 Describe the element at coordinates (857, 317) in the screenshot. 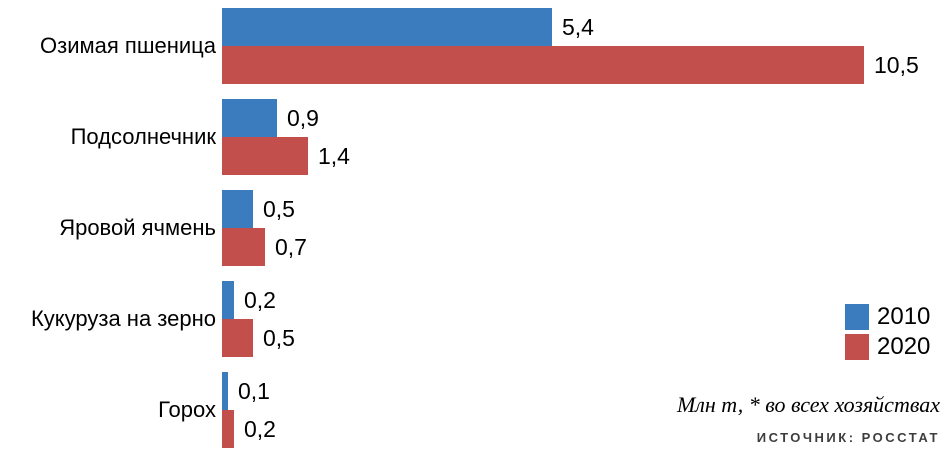

I see `legend-swatch-2010` at that location.